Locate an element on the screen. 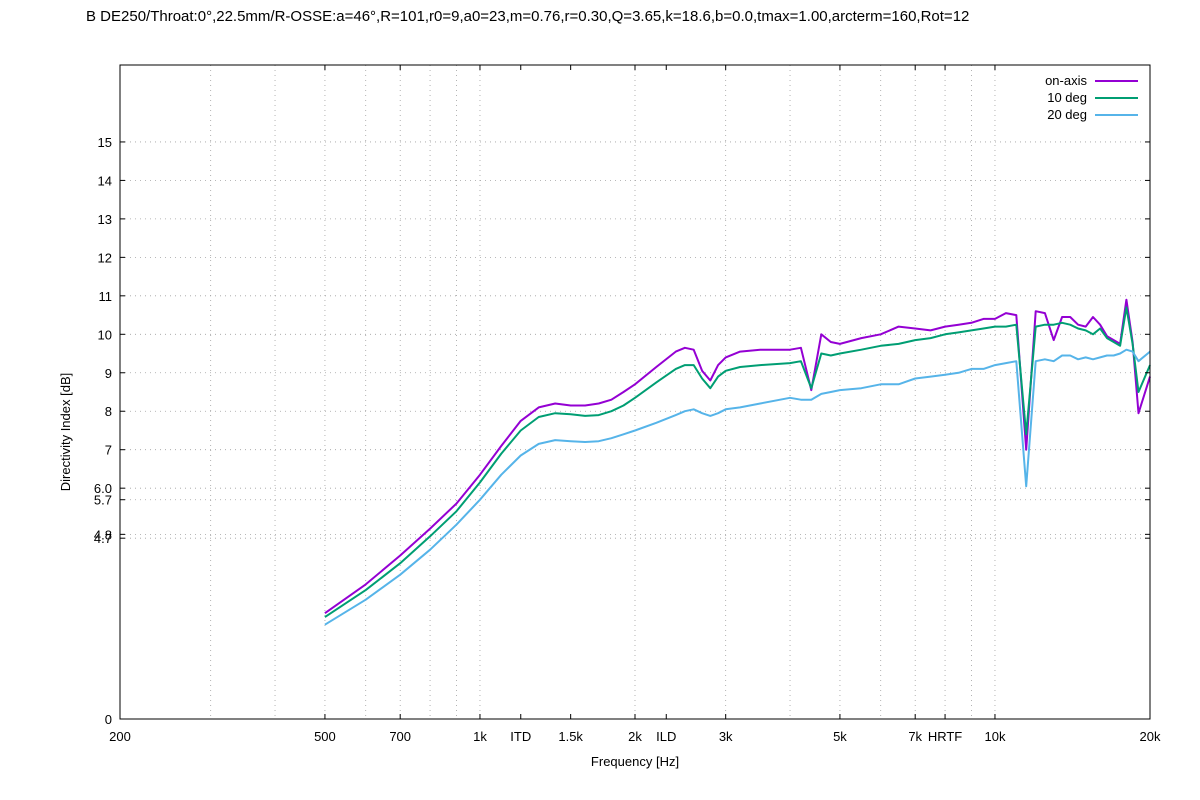 This screenshot has width=1200, height=800. x-tick-label: 1.5k is located at coordinates (570, 736).